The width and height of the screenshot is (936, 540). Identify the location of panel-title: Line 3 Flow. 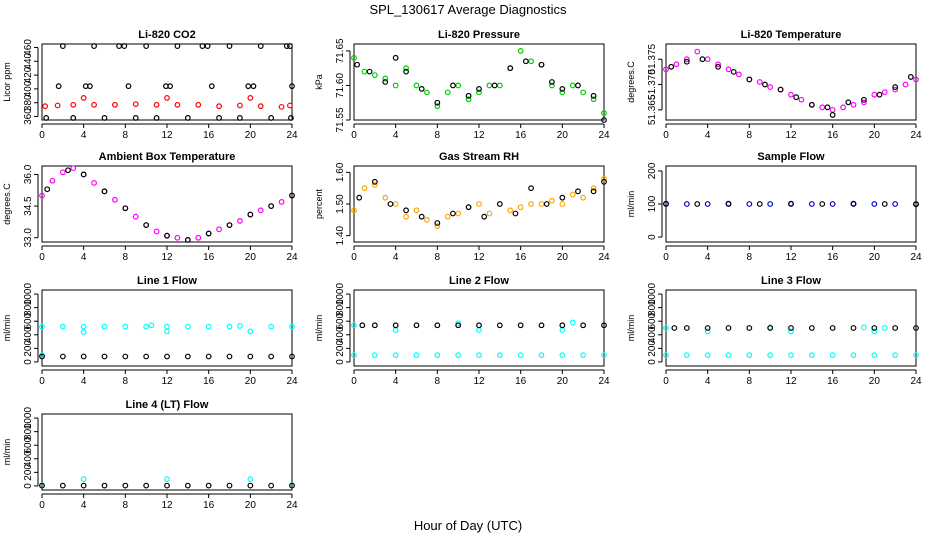
(791, 281).